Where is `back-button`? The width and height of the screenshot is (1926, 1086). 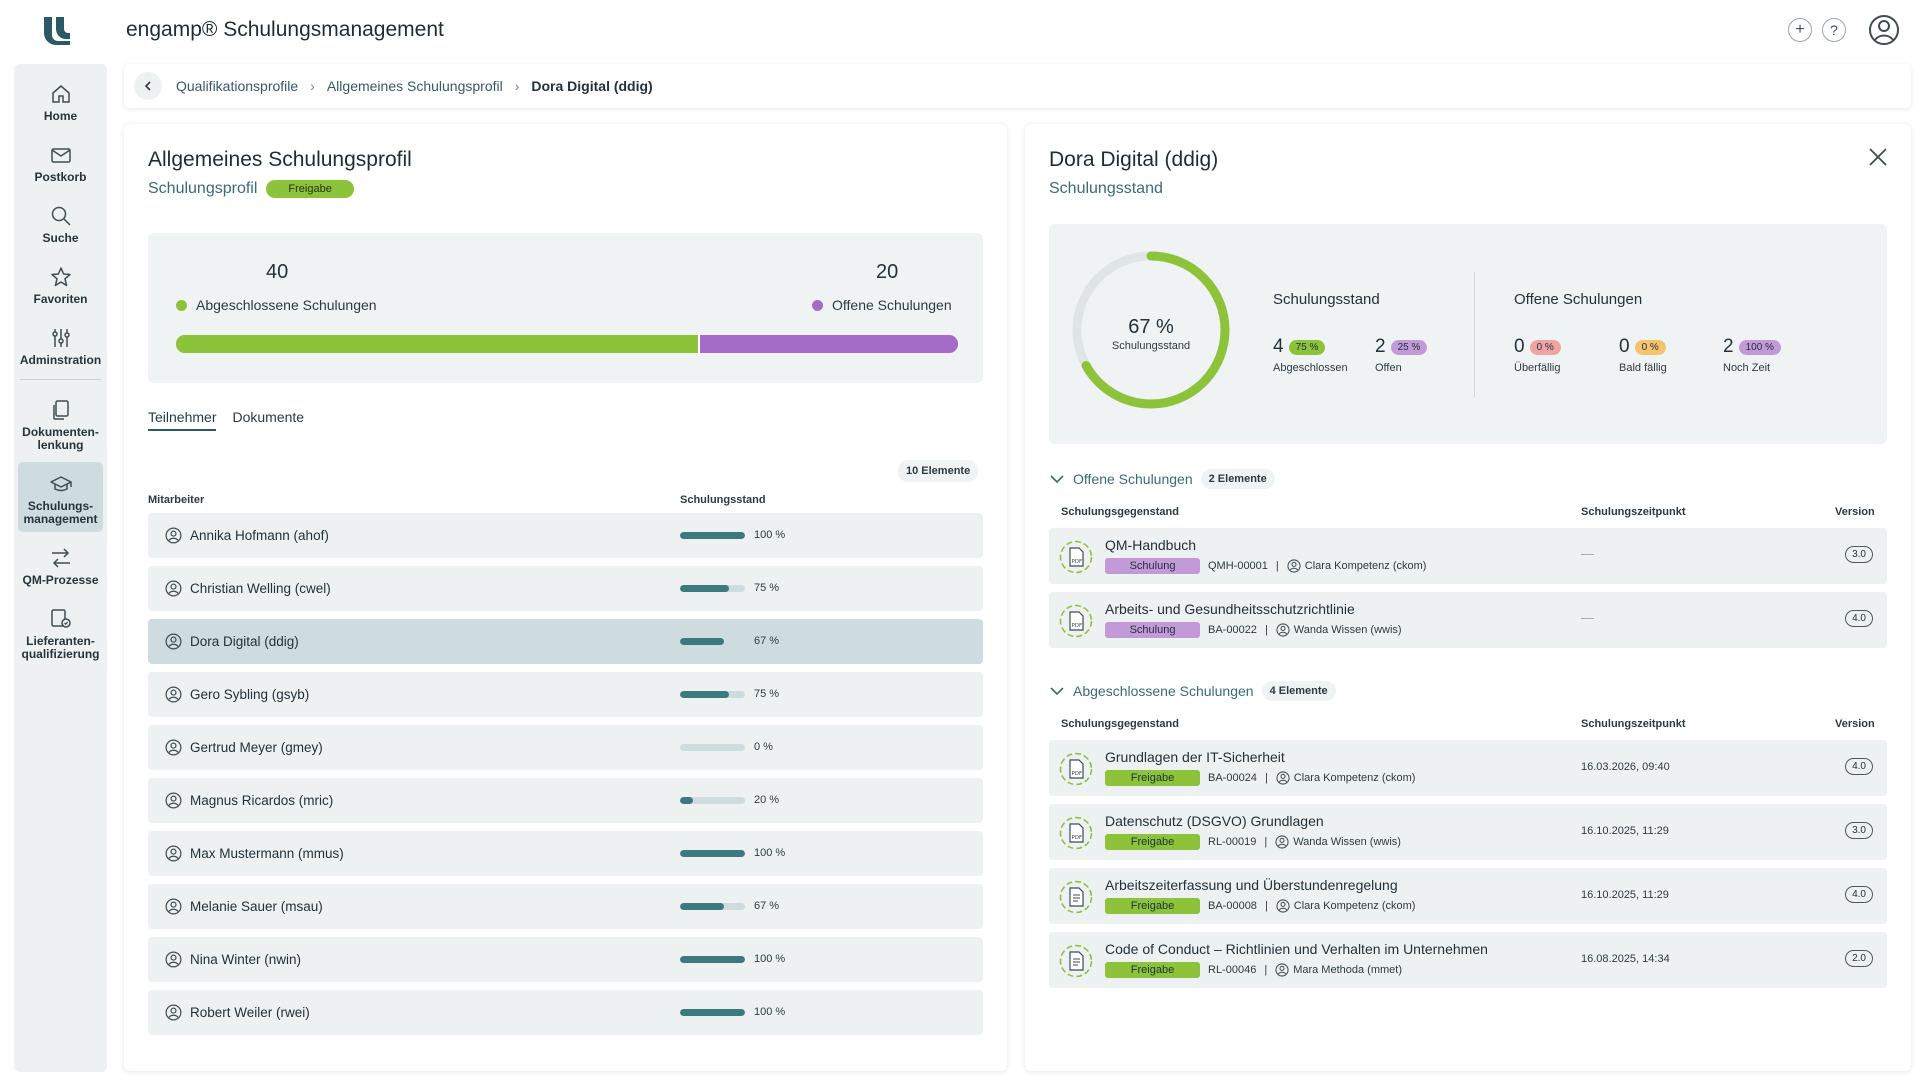
back-button is located at coordinates (148, 86).